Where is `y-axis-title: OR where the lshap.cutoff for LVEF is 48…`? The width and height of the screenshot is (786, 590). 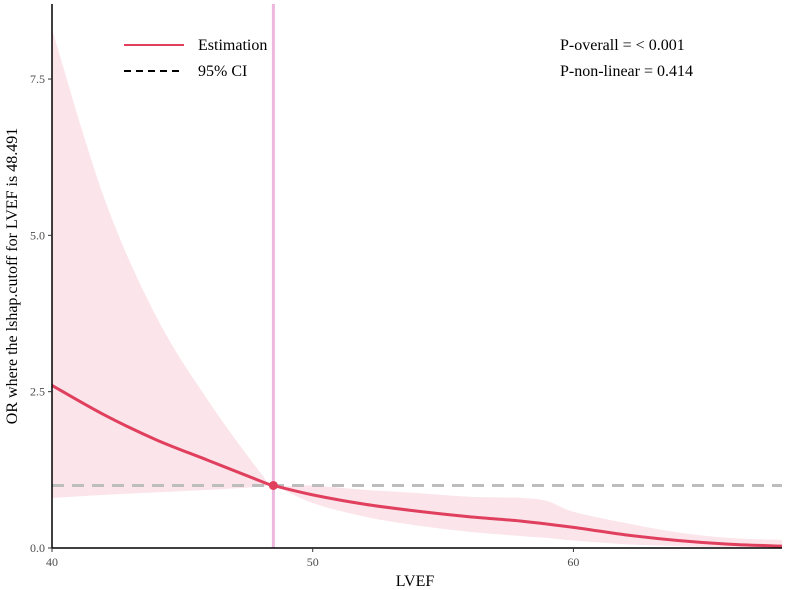
y-axis-title: OR where the lshap.cutoff for LVEF is 48… is located at coordinates (12, 276).